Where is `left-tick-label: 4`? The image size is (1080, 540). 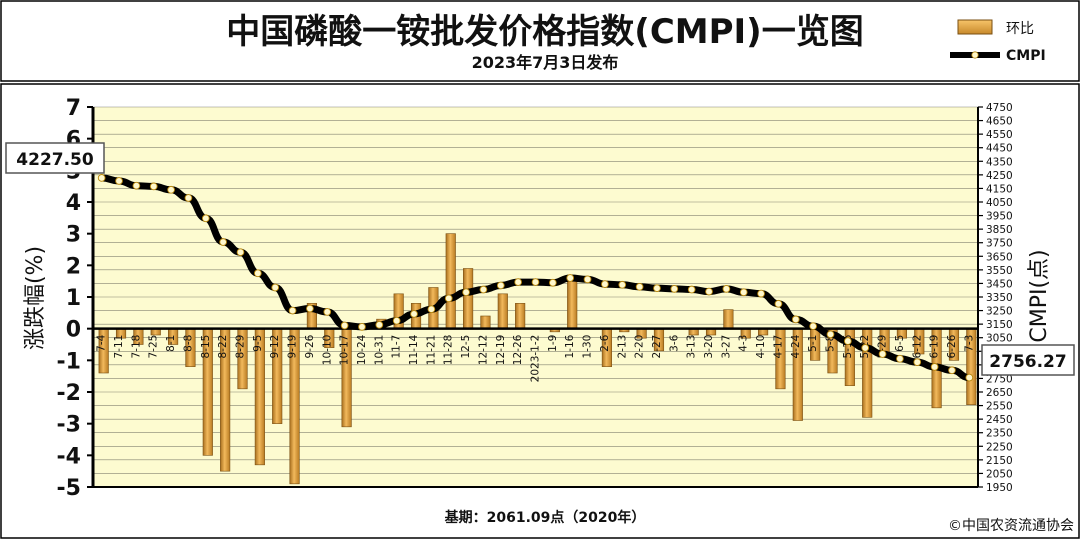
left-tick-label: 4 is located at coordinates (73, 203).